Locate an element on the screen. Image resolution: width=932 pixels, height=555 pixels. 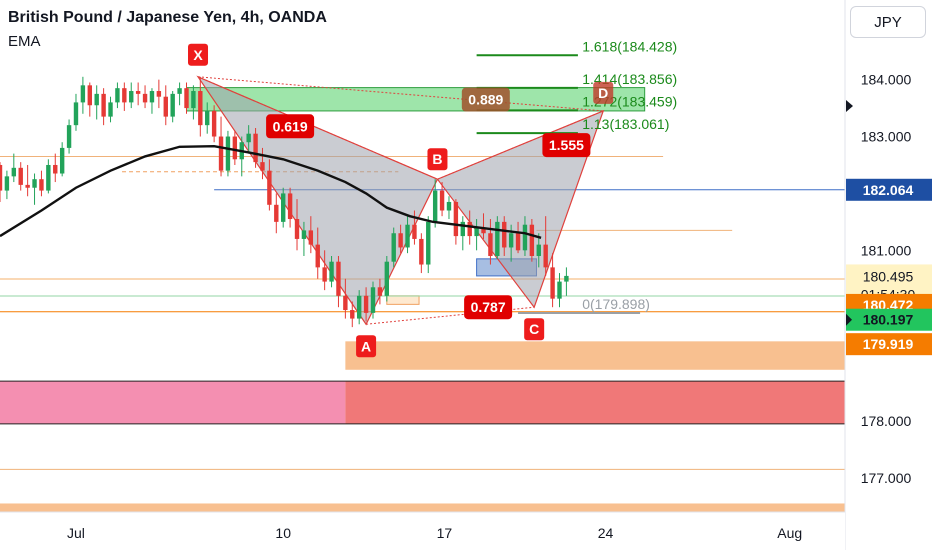
ratio-label: 1.555 is located at coordinates (566, 145).